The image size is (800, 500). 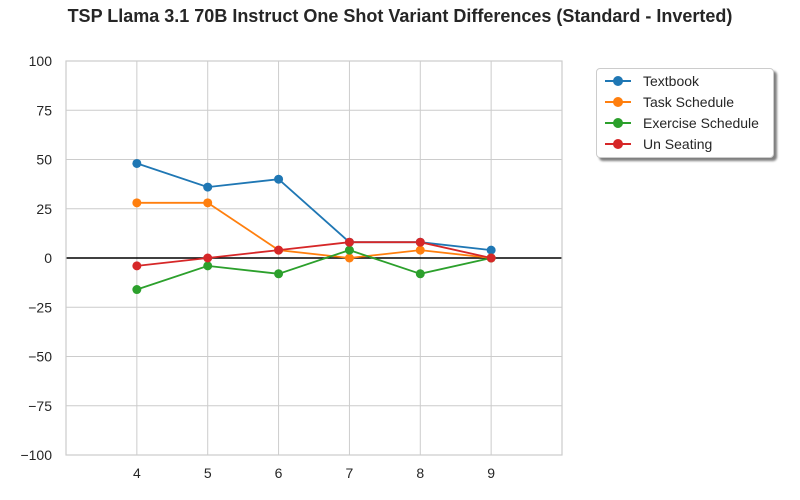 I want to click on legend-label-3: Un Seating, so click(x=678, y=144).